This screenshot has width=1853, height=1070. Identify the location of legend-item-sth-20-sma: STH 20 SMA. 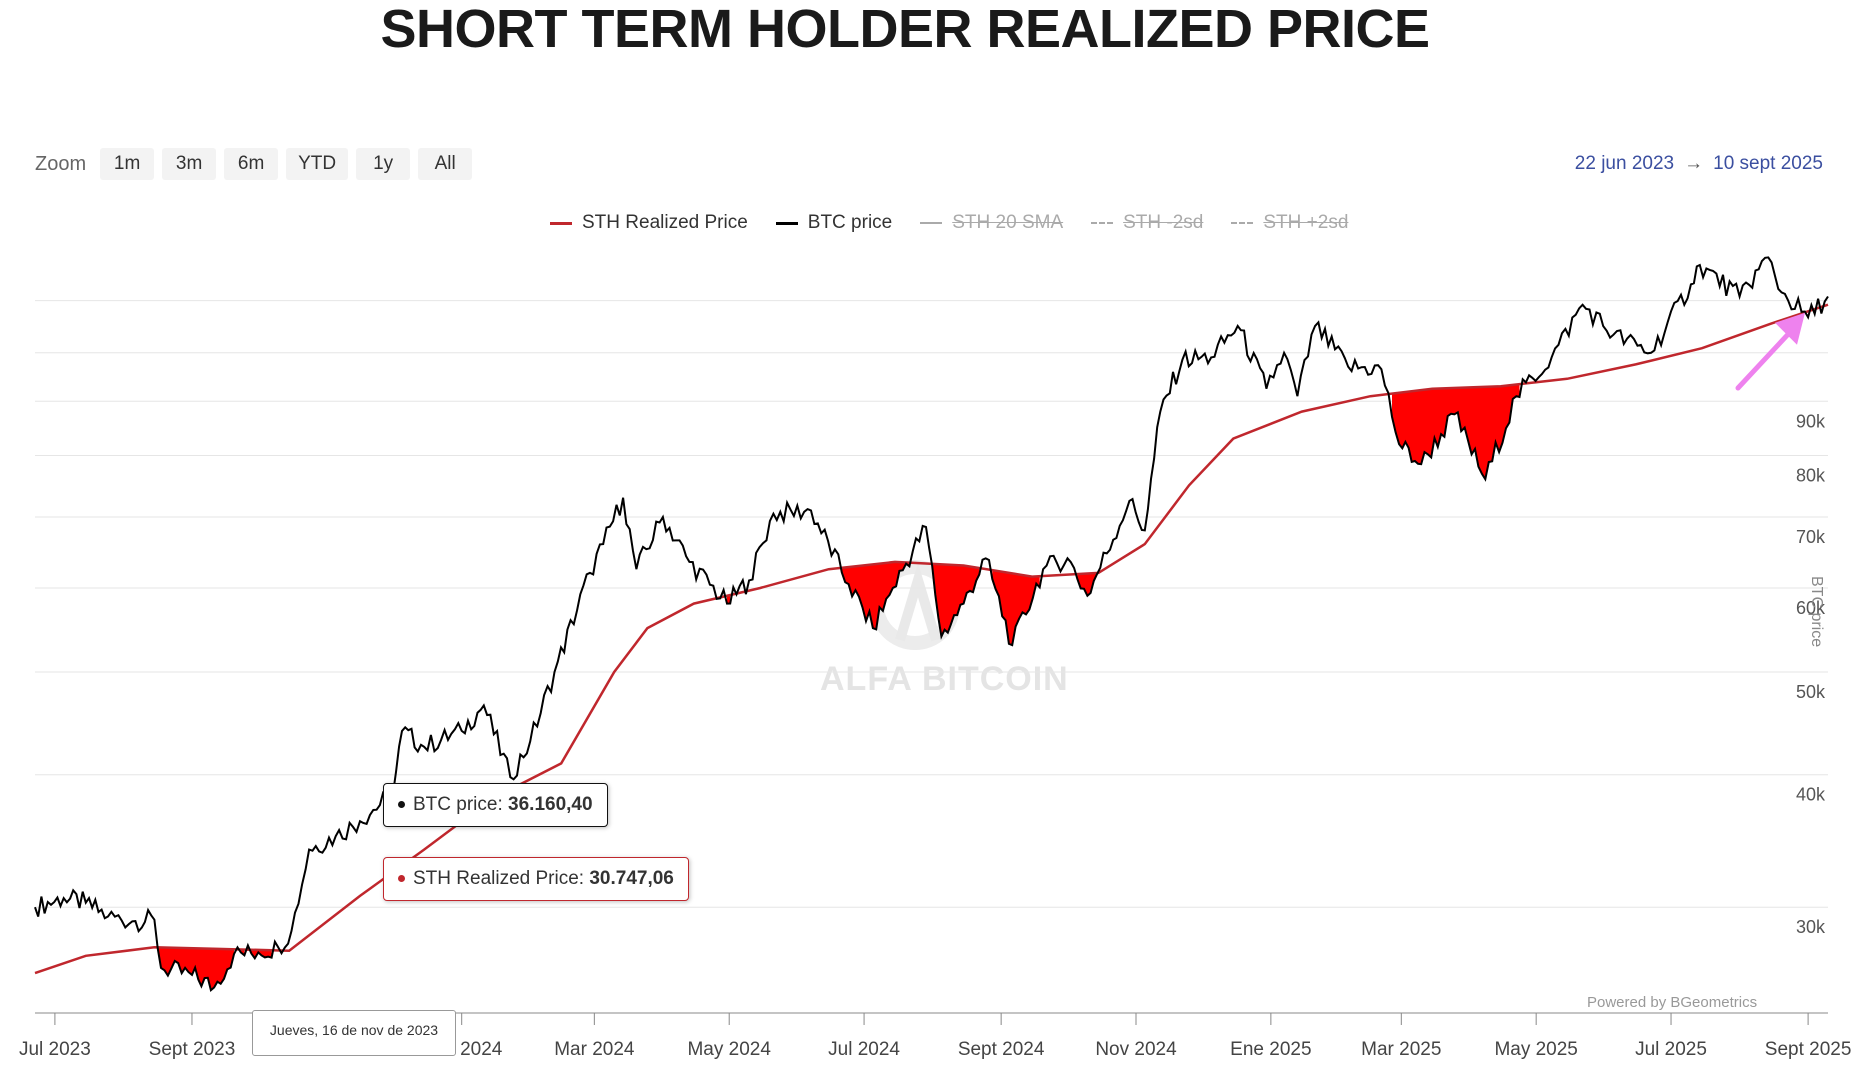
(991, 223).